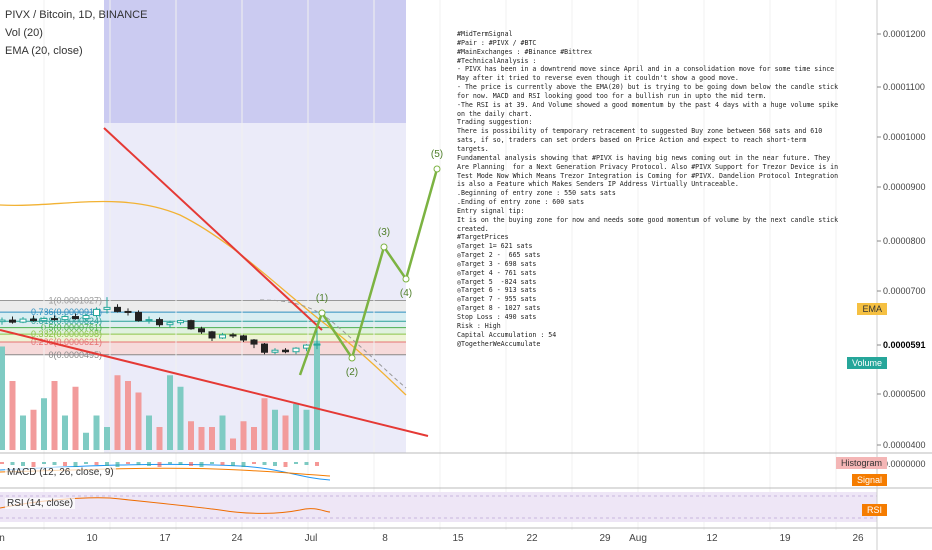 The width and height of the screenshot is (932, 550). Describe the element at coordinates (904, 291) in the screenshot. I see `price-tick-label: 0.0000700` at that location.